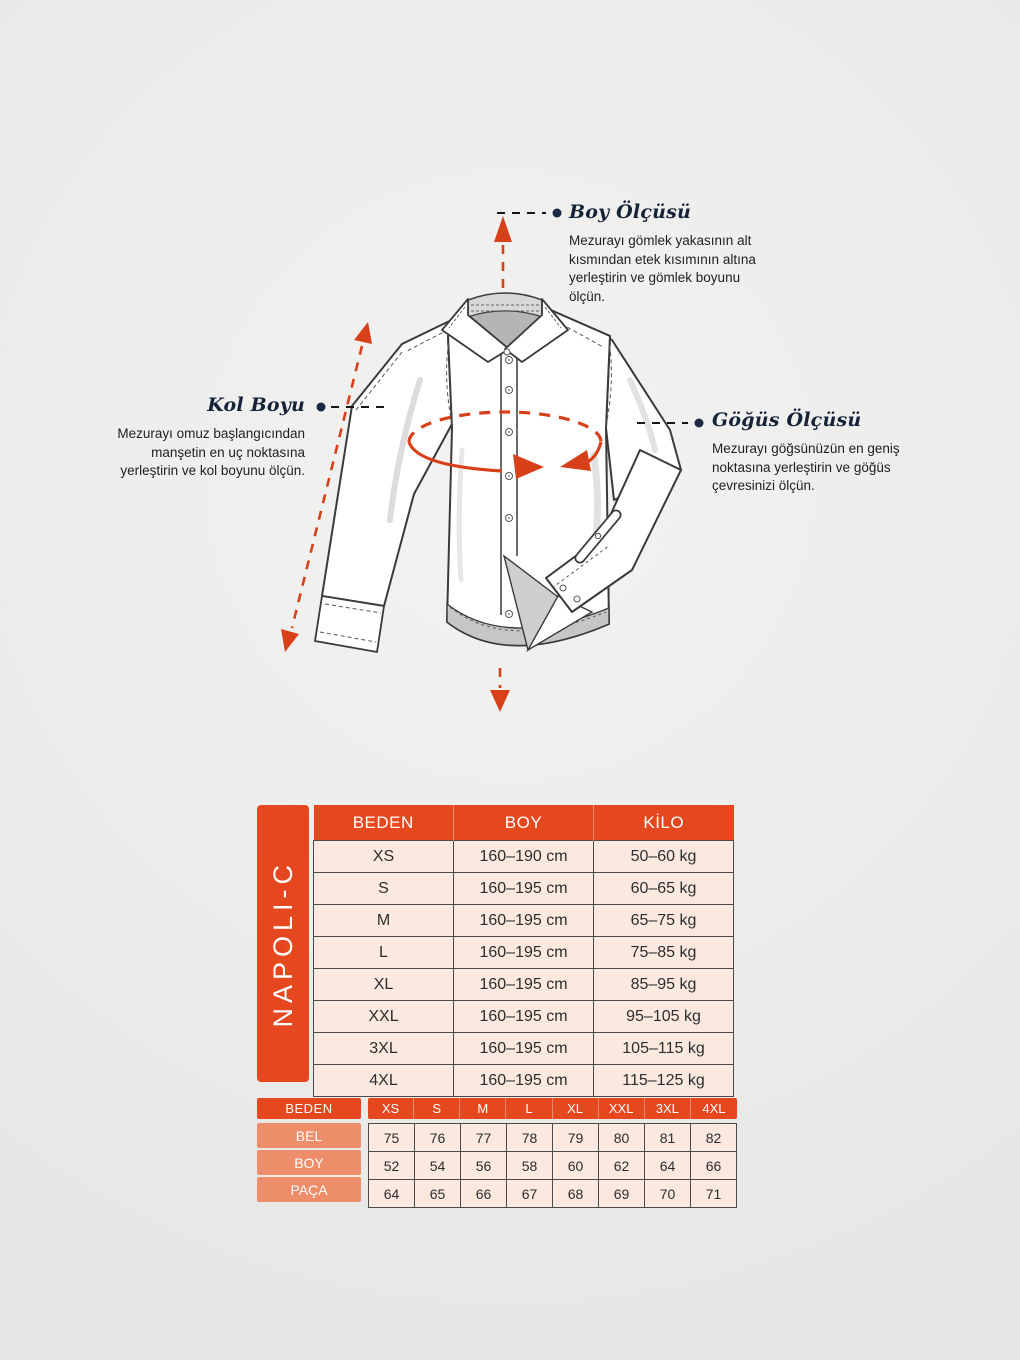 This screenshot has width=1020, height=1360. I want to click on size-chart-cell: 85–95 kg, so click(663, 984).